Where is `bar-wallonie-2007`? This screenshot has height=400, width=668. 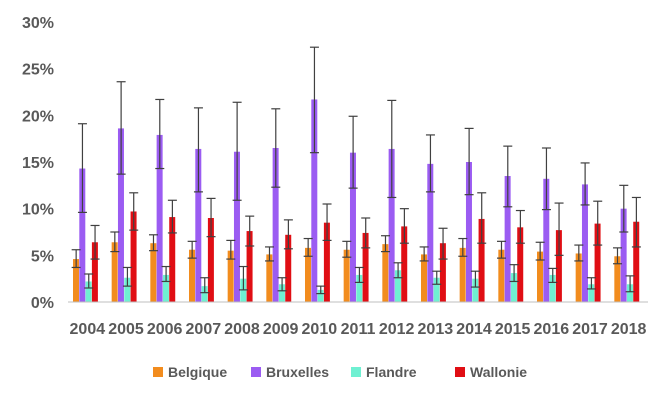 bar-wallonie-2007 is located at coordinates (210, 260).